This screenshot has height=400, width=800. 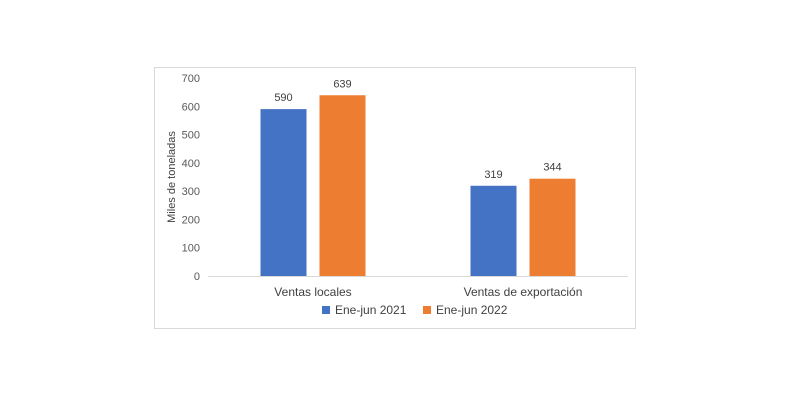 What do you see at coordinates (197, 277) in the screenshot?
I see `y-tick-label: 0` at bounding box center [197, 277].